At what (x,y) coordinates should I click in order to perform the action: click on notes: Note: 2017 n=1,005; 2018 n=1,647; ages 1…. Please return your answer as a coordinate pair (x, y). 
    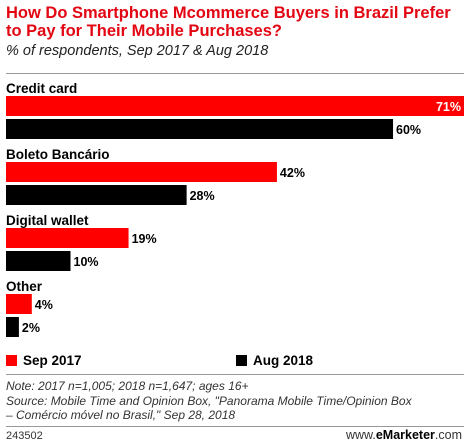
    Looking at the image, I should click on (236, 401).